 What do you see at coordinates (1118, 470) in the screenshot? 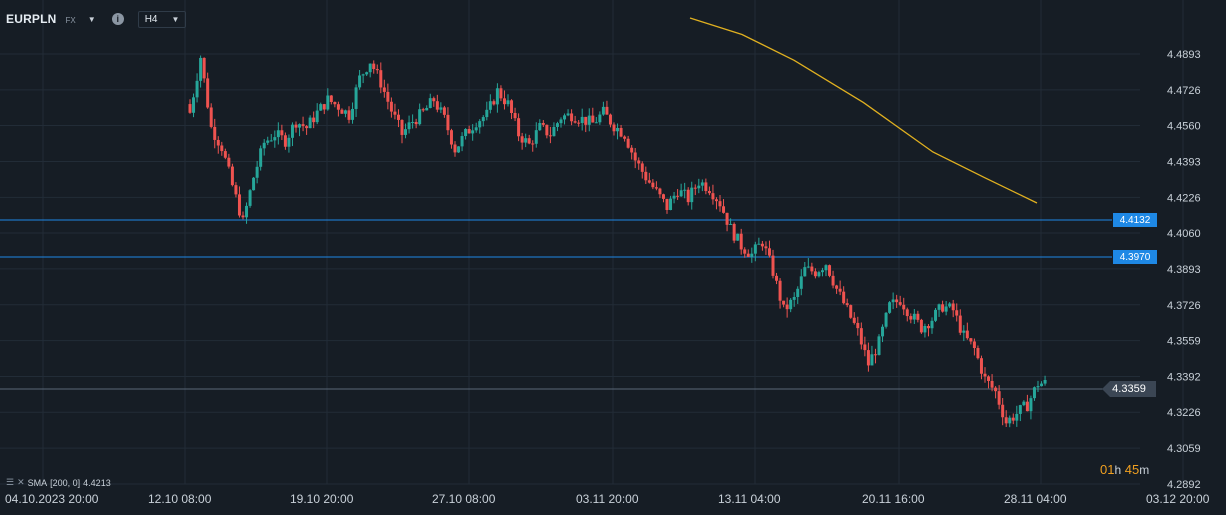
I see `countdown-hours-unit: h` at bounding box center [1118, 470].